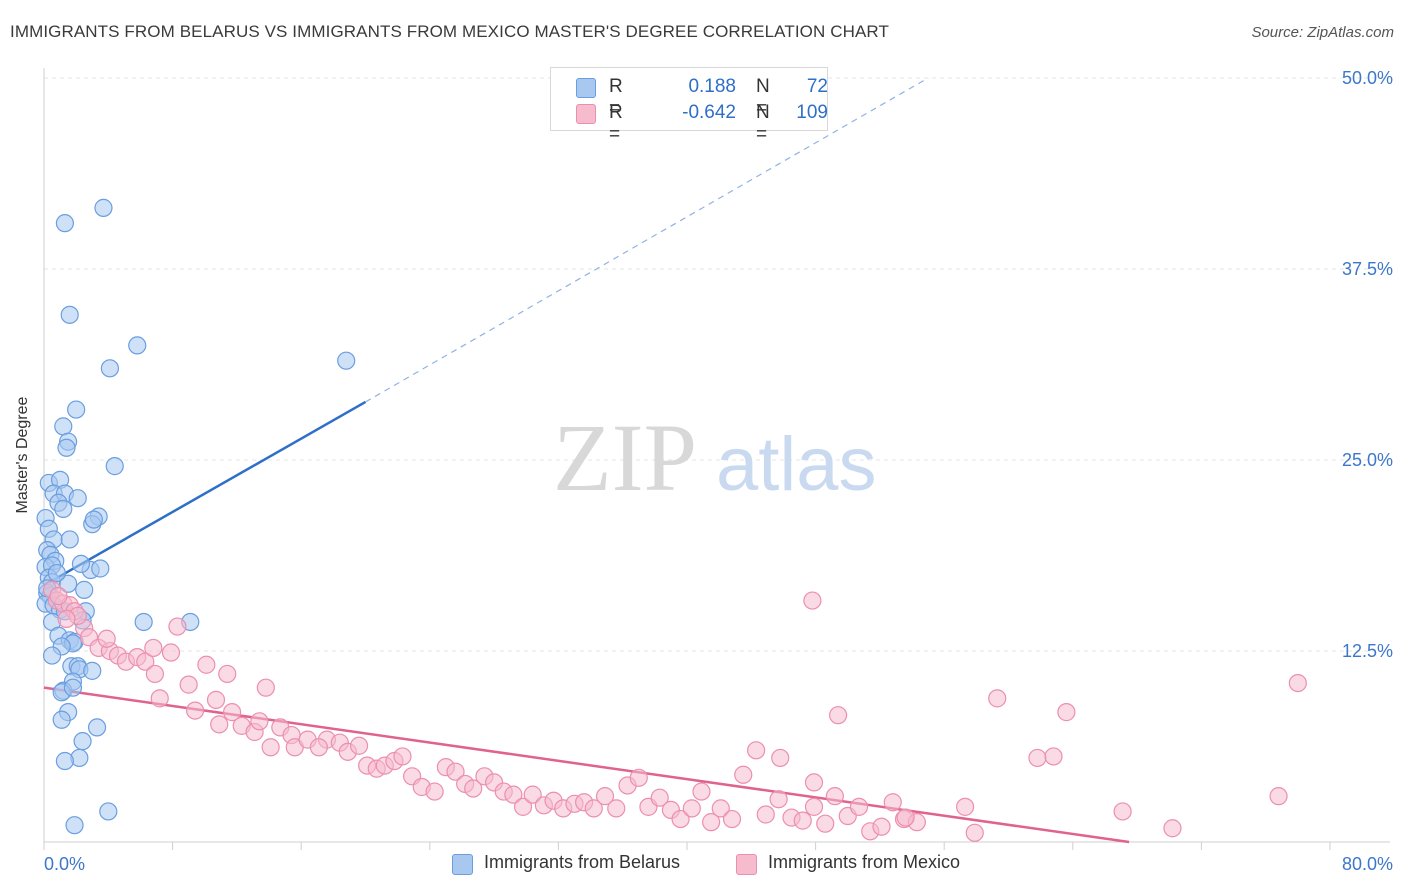 The image size is (1406, 892). I want to click on y-tick-label: 37.5%, so click(1367, 269).